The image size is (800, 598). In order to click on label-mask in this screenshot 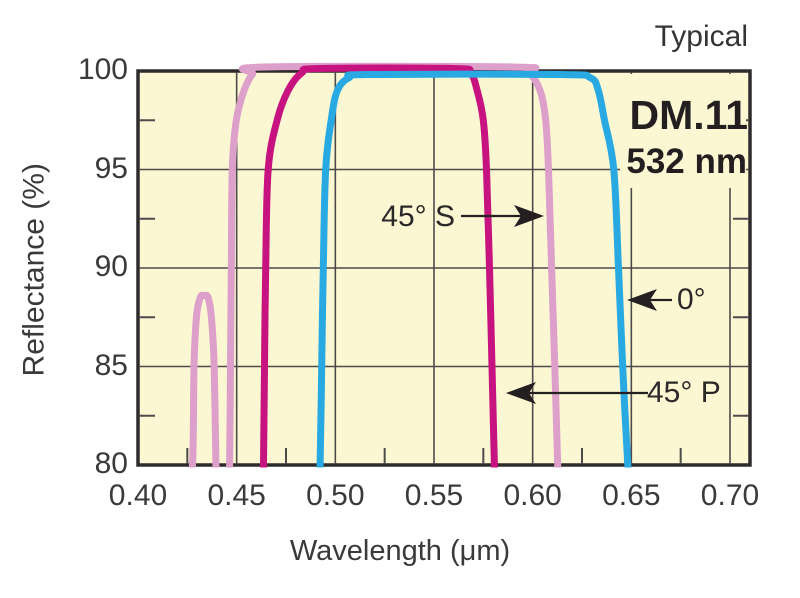, I will do `click(683, 131)`.